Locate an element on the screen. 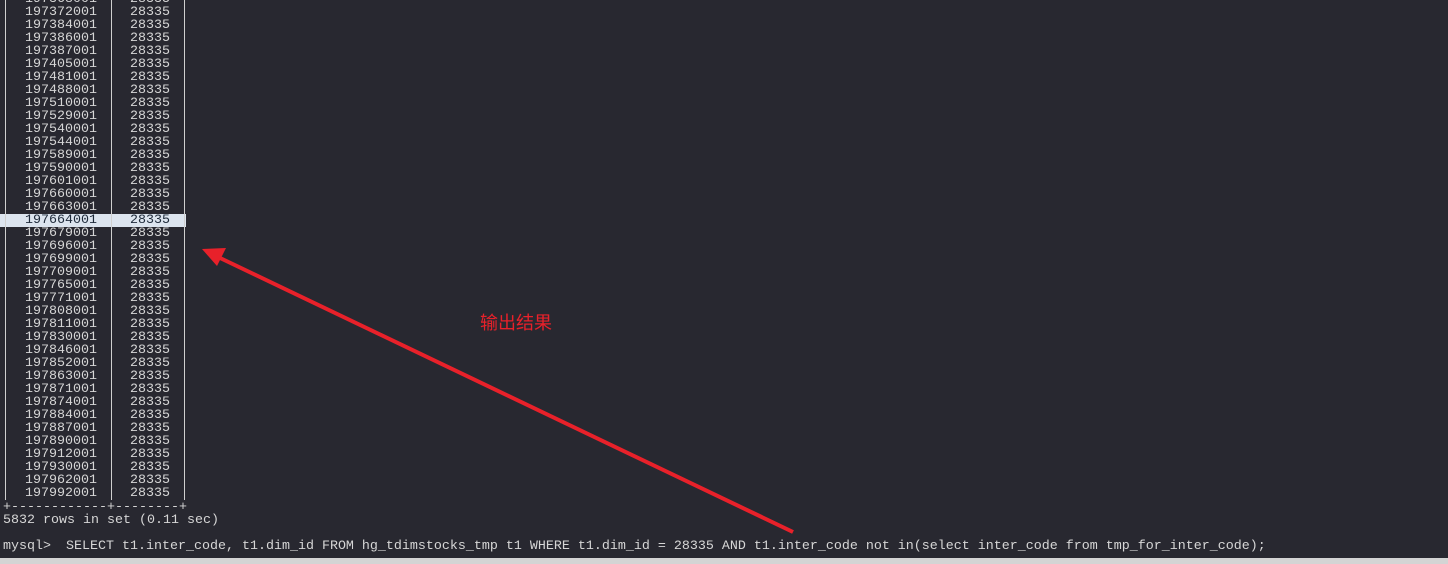  inter-code-cell: 197696001 is located at coordinates (61, 246).